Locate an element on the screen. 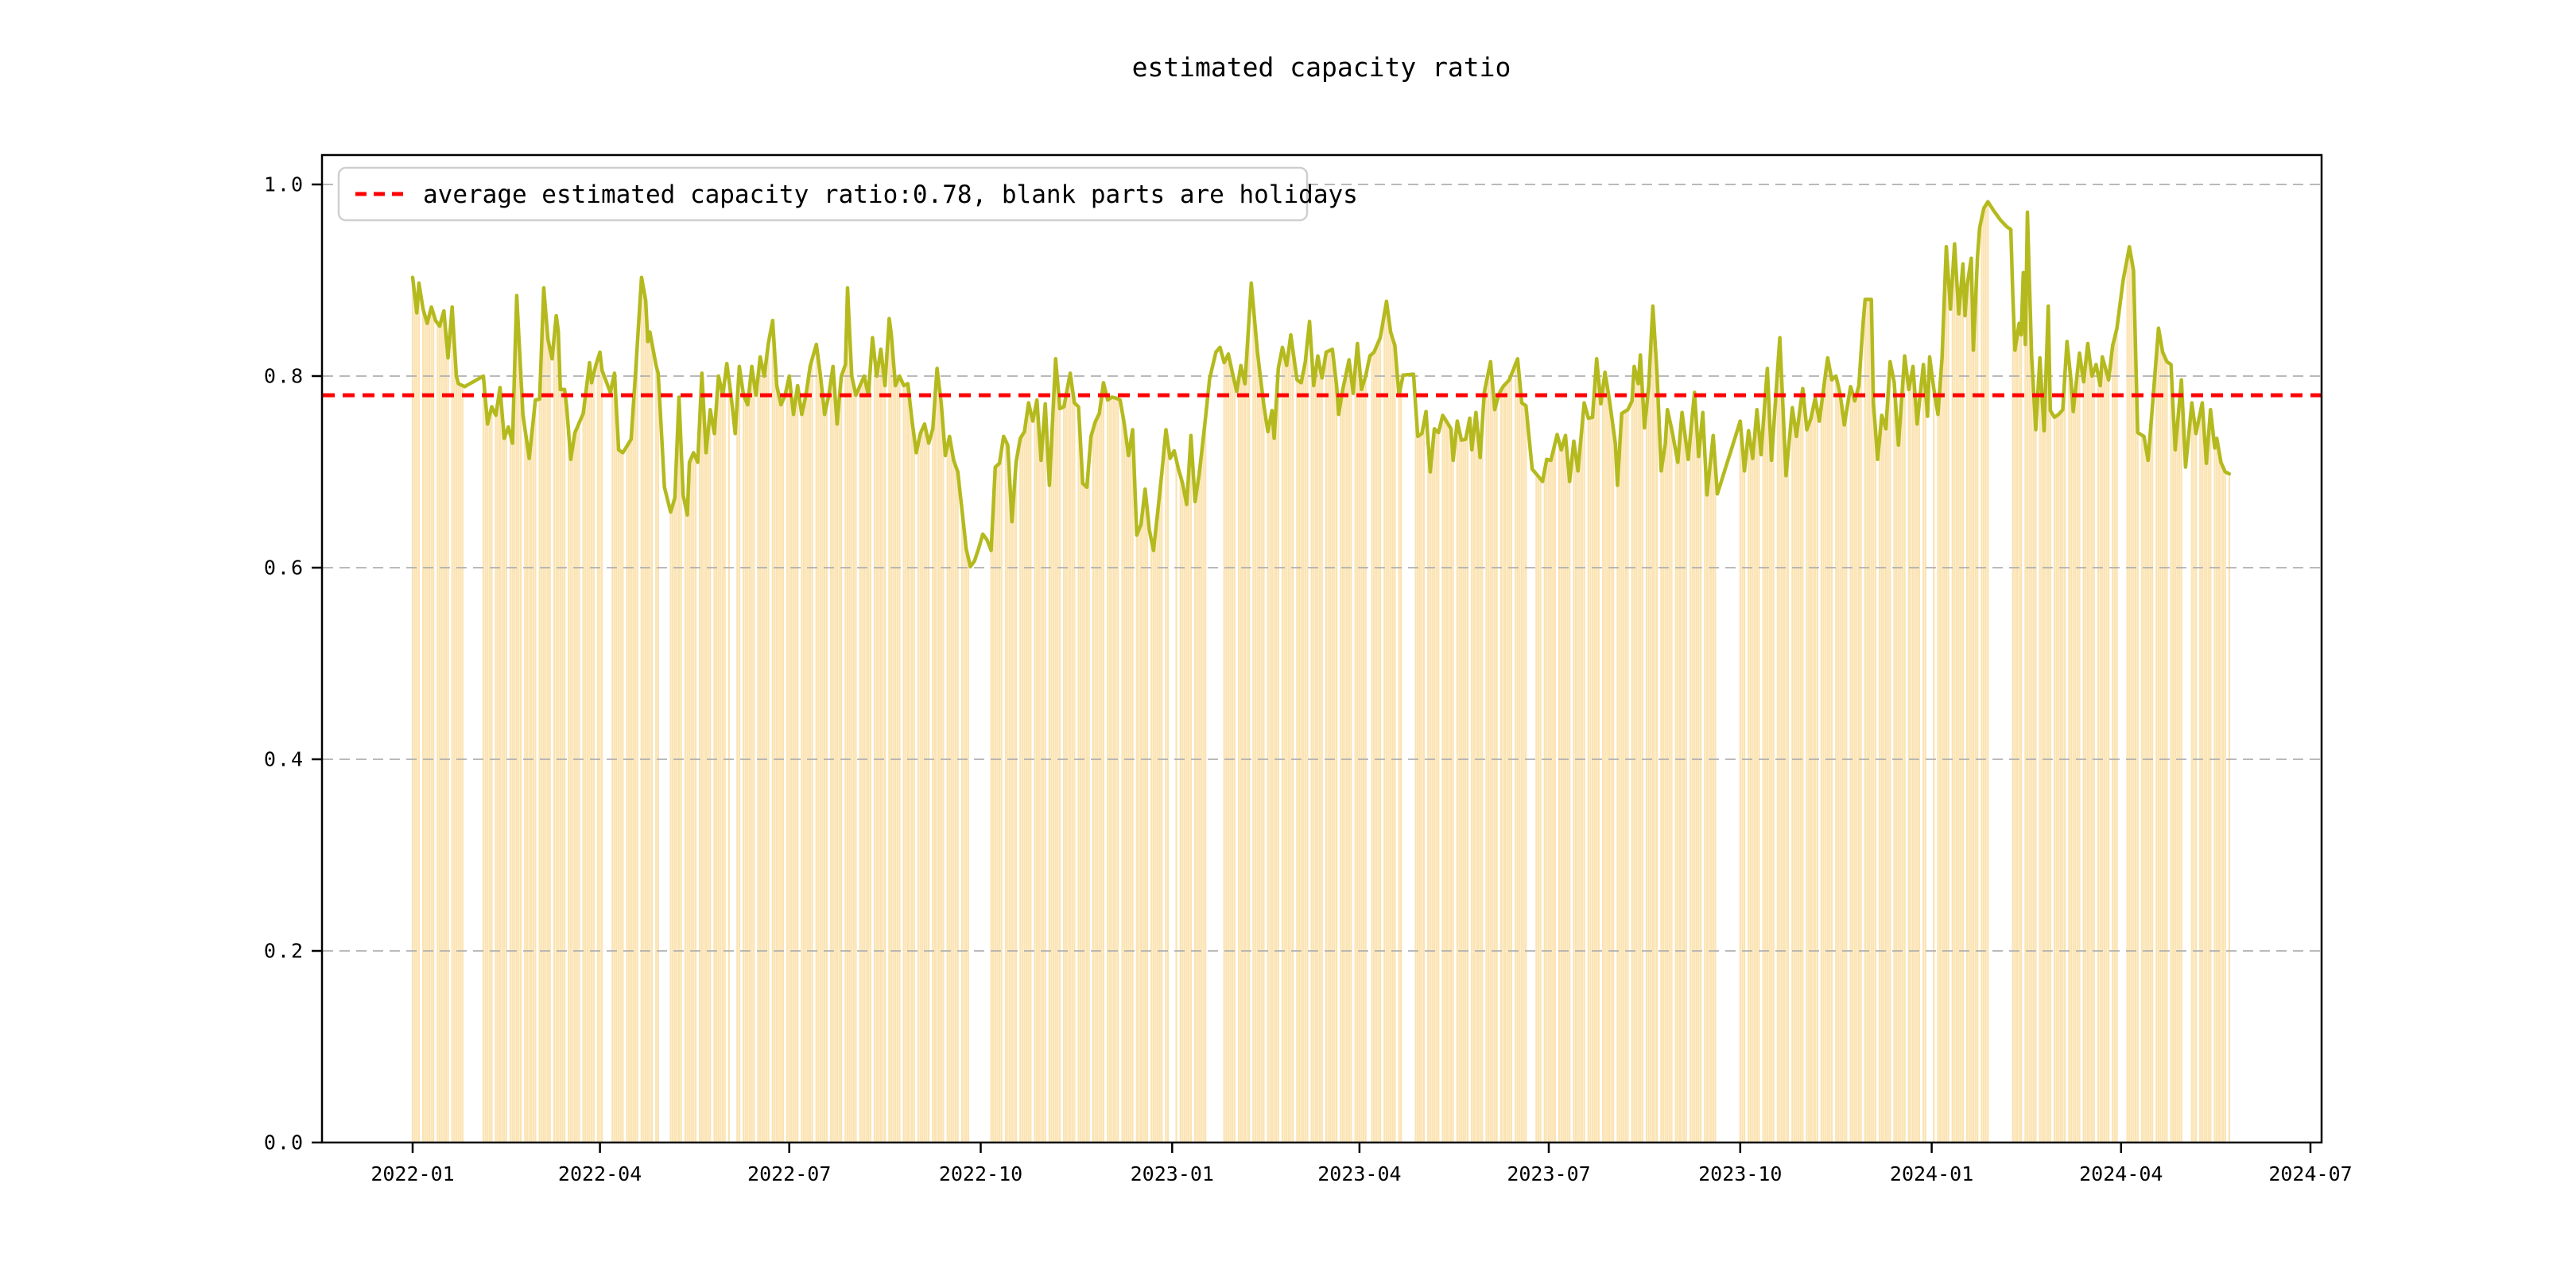 The height and width of the screenshot is (1288, 2576). x-tick-label: 2022-10 is located at coordinates (981, 1173).